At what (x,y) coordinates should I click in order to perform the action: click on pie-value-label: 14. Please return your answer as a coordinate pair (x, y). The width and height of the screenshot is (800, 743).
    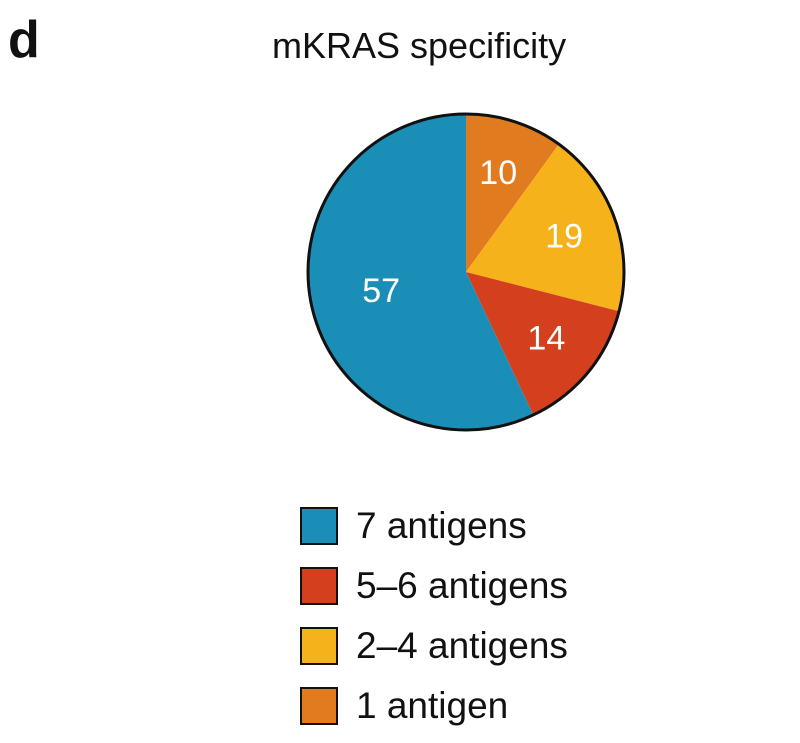
    Looking at the image, I should click on (546, 338).